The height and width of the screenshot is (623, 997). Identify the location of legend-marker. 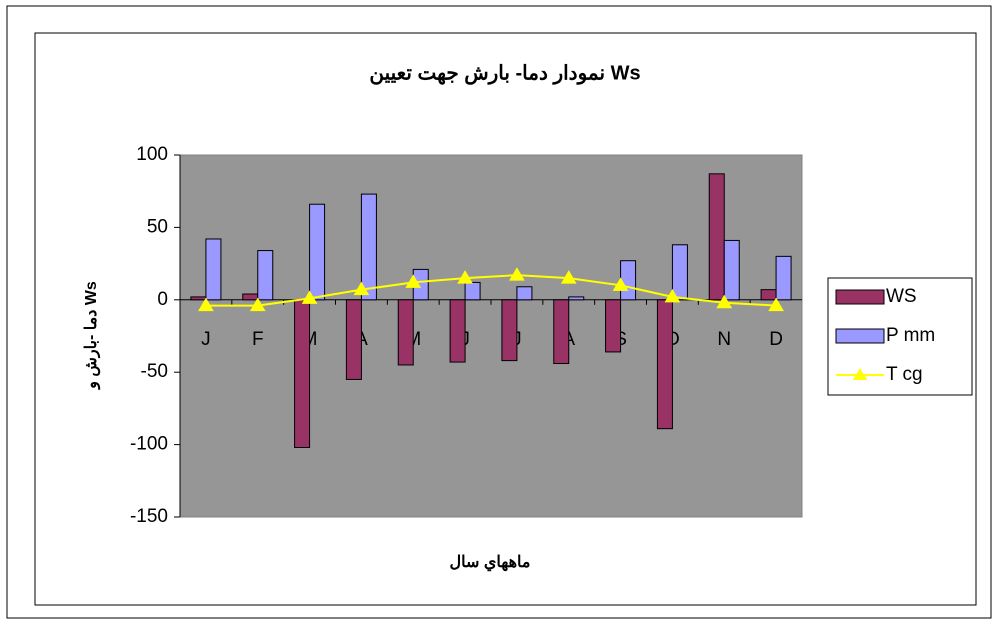
(860, 374).